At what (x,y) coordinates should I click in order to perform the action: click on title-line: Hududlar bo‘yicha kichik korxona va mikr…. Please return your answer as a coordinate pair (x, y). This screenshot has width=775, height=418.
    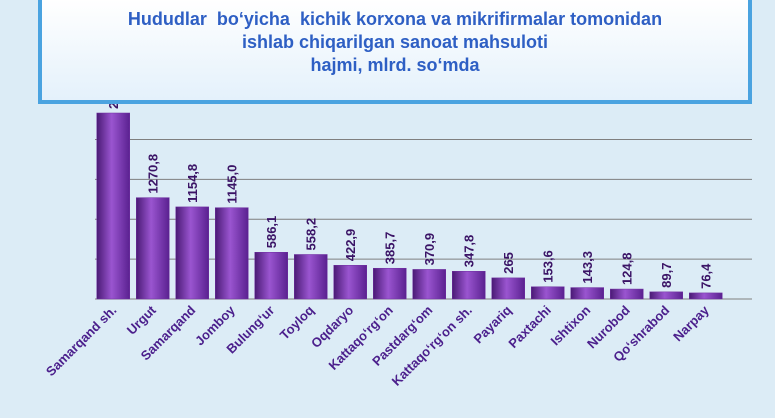
    Looking at the image, I should click on (395, 19).